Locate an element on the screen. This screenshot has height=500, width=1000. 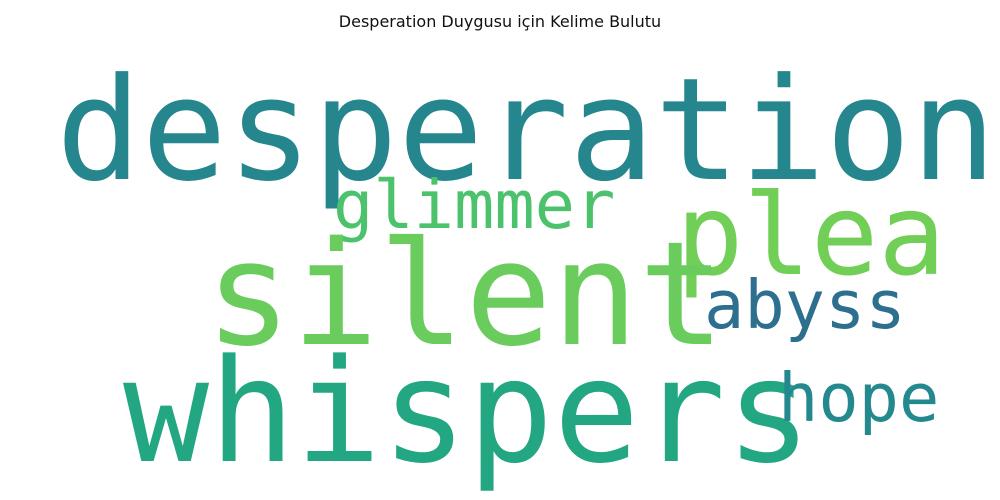
word-abyss: abyss is located at coordinates (805, 305).